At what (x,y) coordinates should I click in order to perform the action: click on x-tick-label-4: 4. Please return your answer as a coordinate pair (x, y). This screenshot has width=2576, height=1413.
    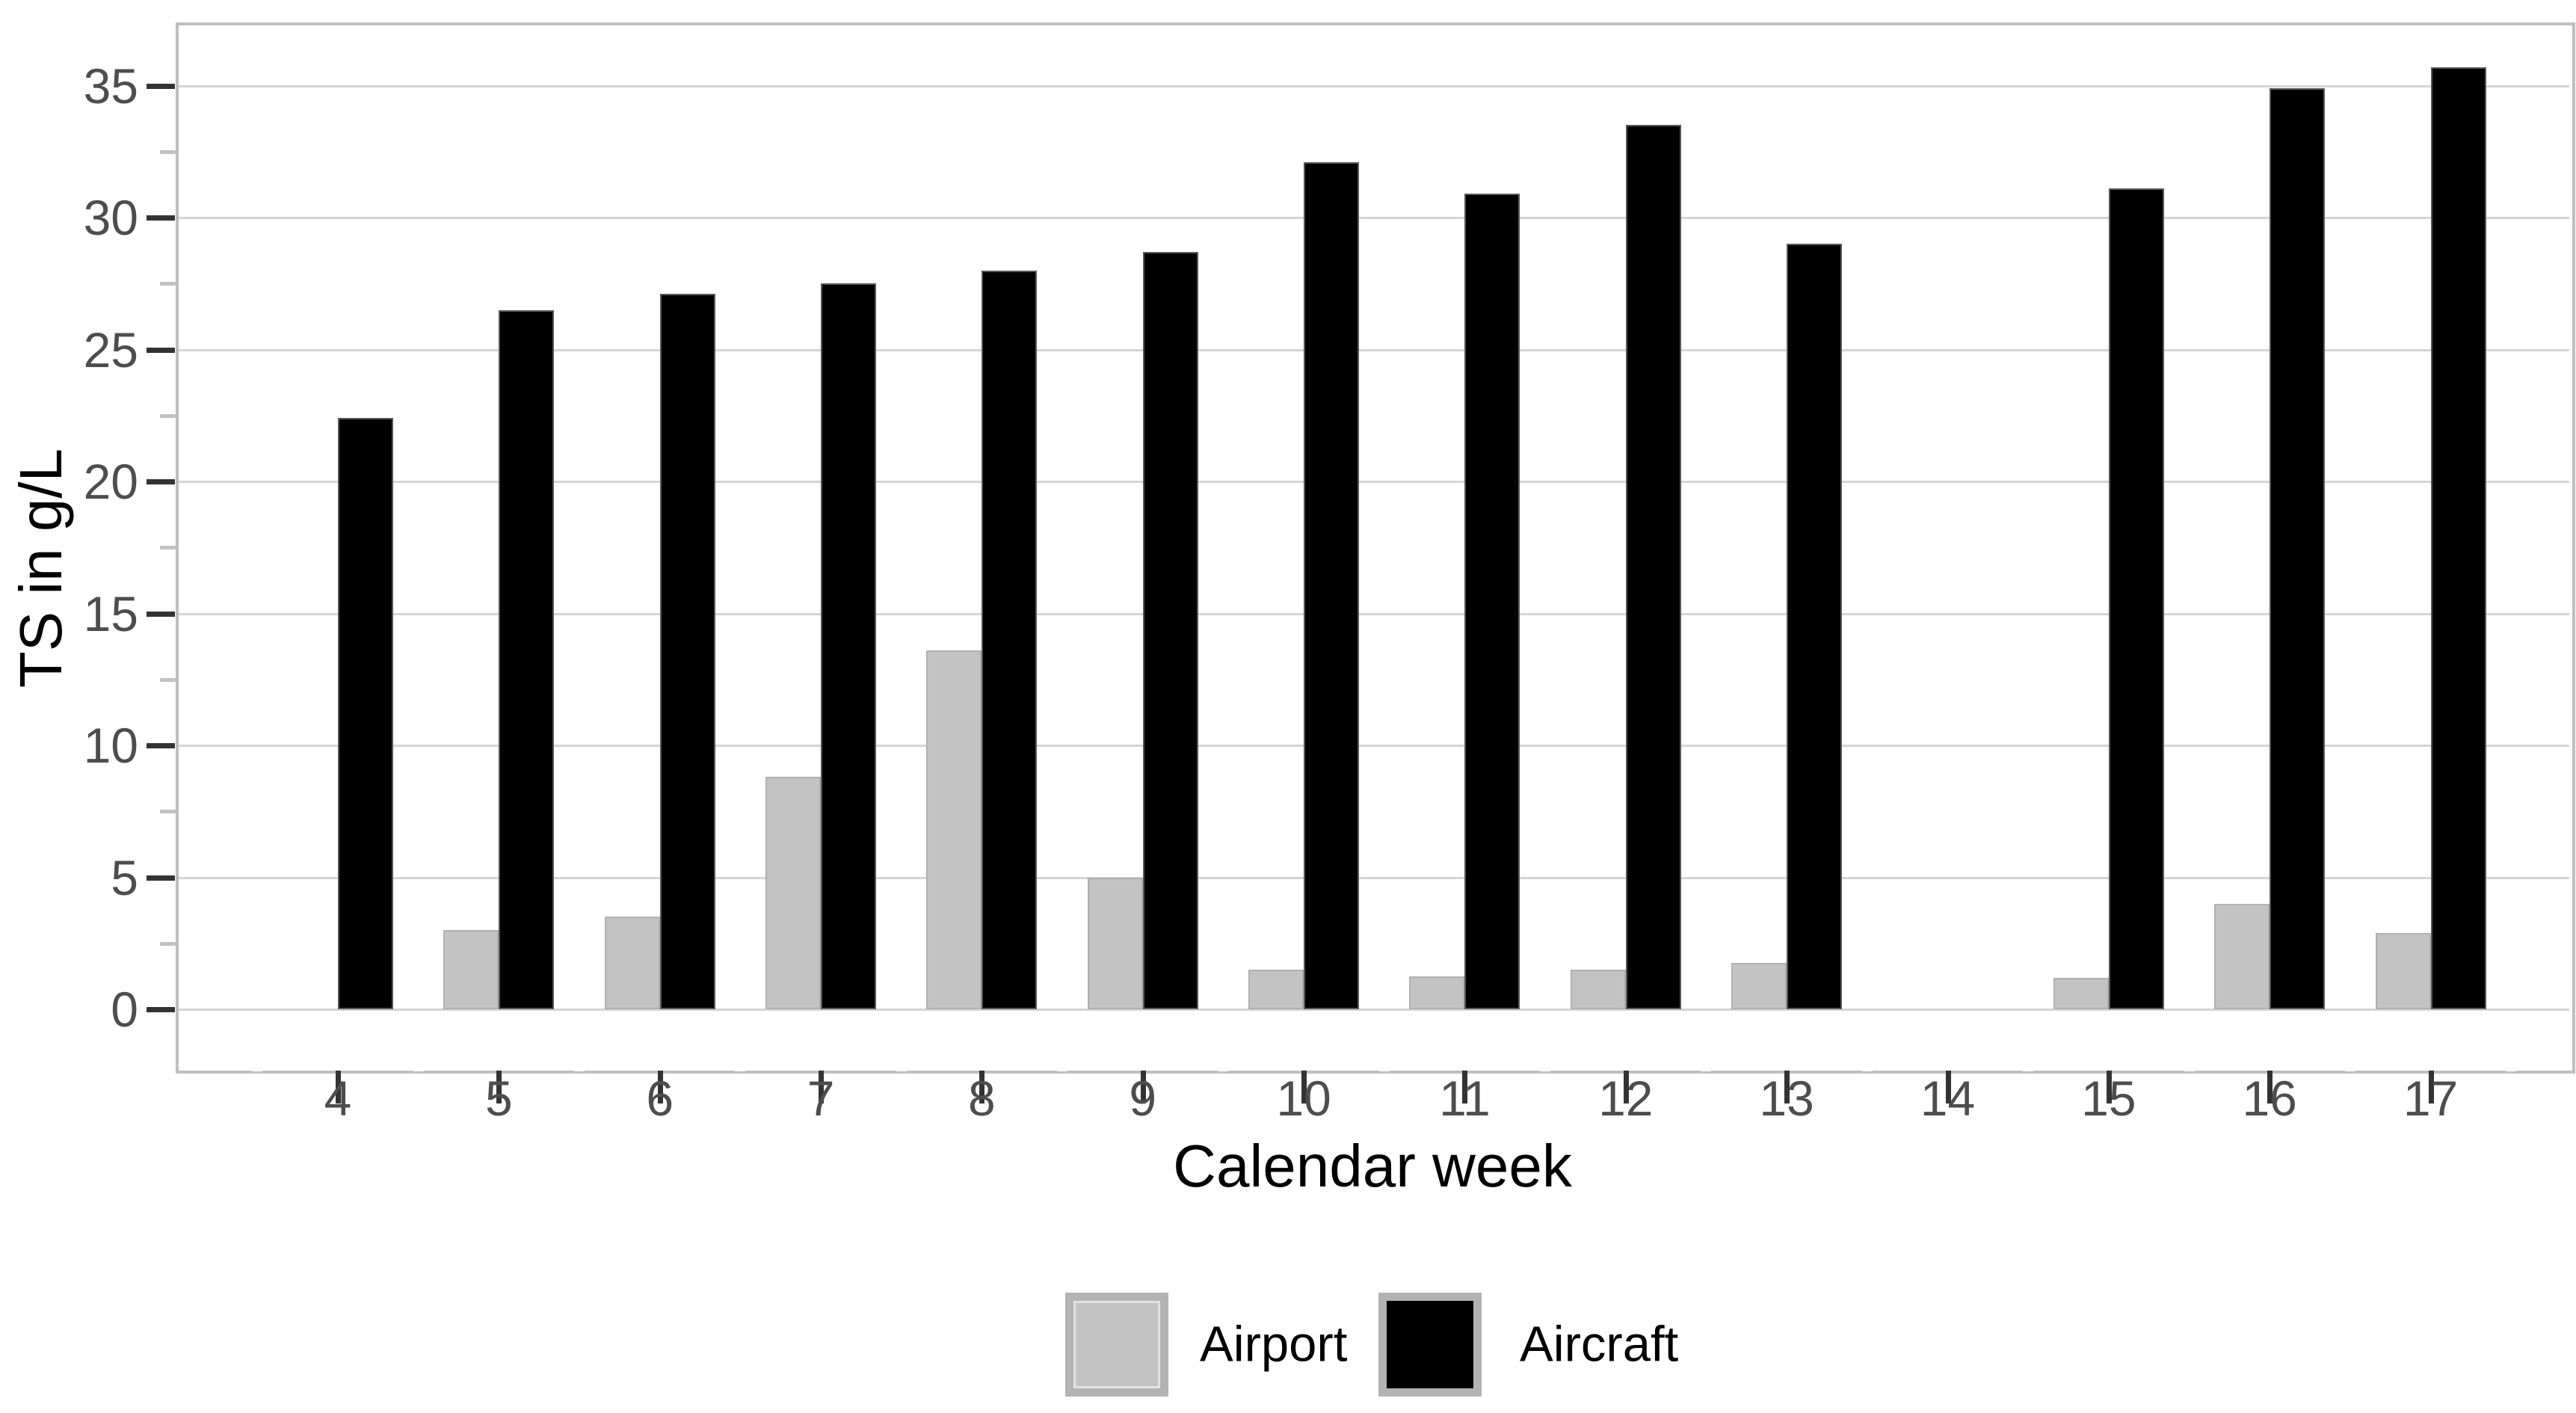
    Looking at the image, I should click on (338, 1098).